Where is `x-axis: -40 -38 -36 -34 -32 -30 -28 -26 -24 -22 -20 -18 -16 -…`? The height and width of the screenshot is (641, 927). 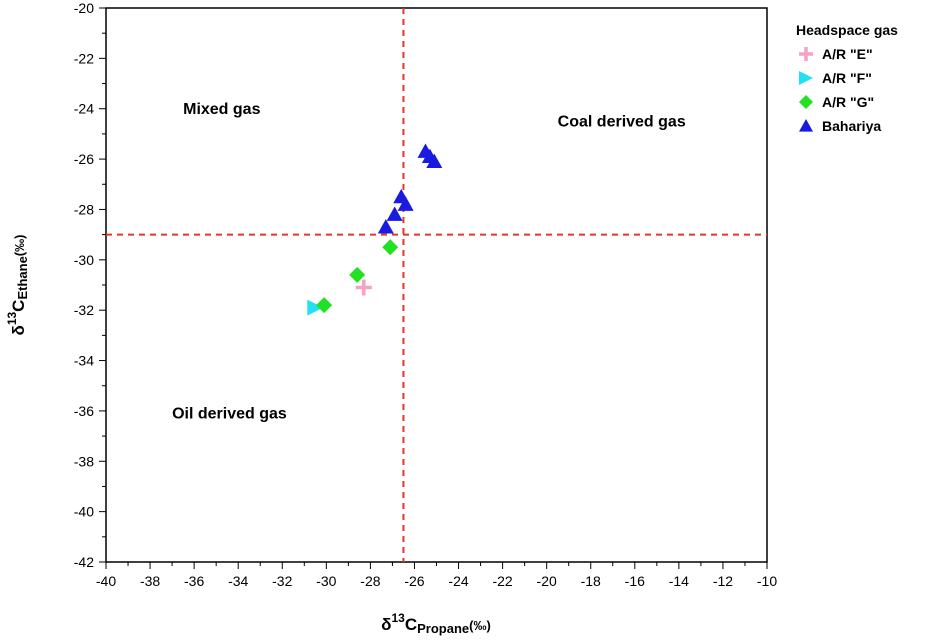 x-axis: -40 -38 -36 -34 -32 -30 -28 -26 -24 -22 -20 -18 -16 -… is located at coordinates (436, 575).